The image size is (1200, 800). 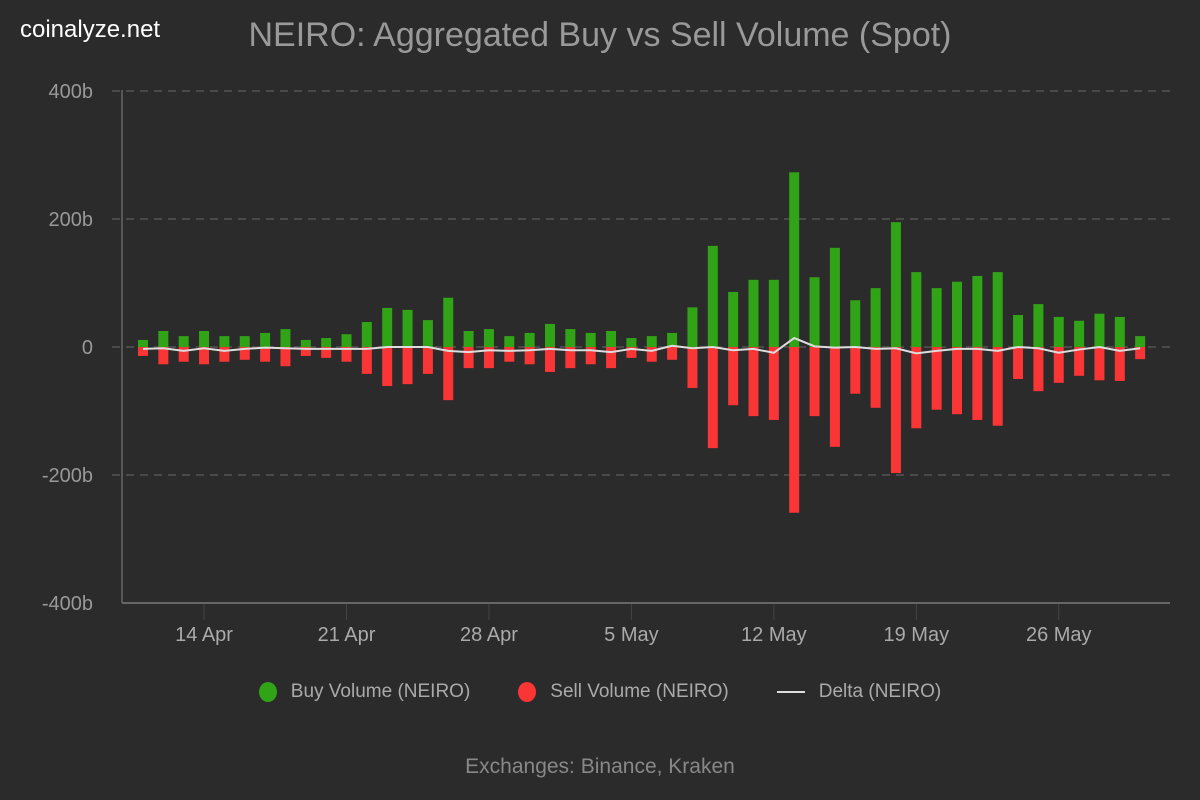 What do you see at coordinates (858, 692) in the screenshot?
I see `legend-item-delta: Delta (NEIRO)` at bounding box center [858, 692].